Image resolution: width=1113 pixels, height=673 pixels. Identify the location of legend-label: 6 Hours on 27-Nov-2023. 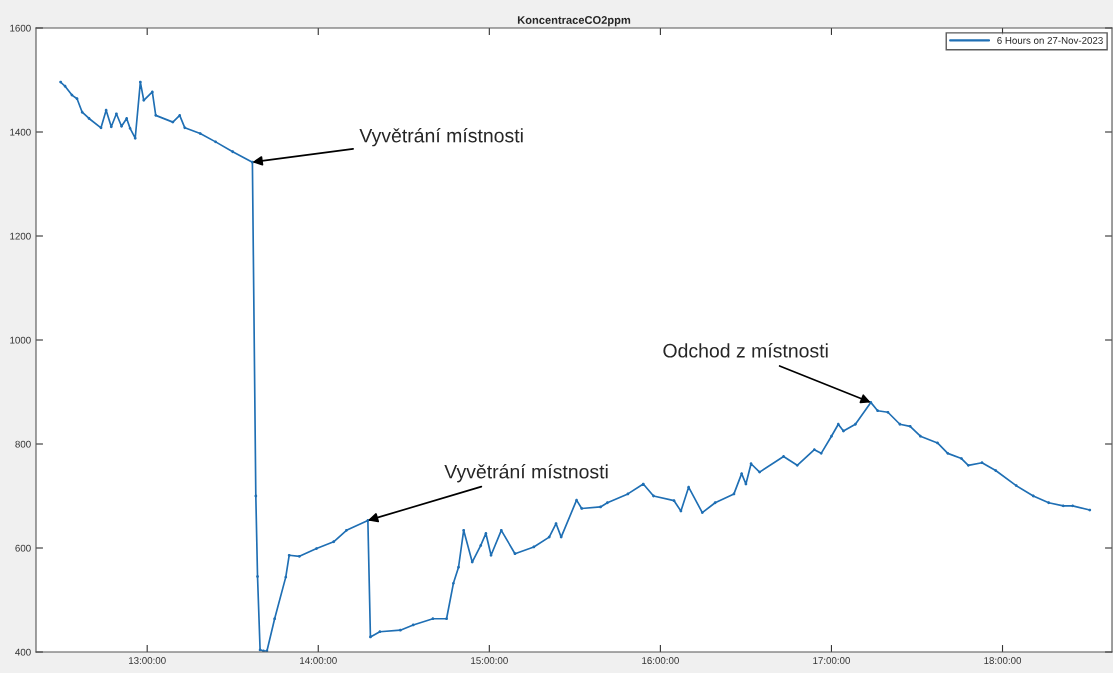
(1050, 40).